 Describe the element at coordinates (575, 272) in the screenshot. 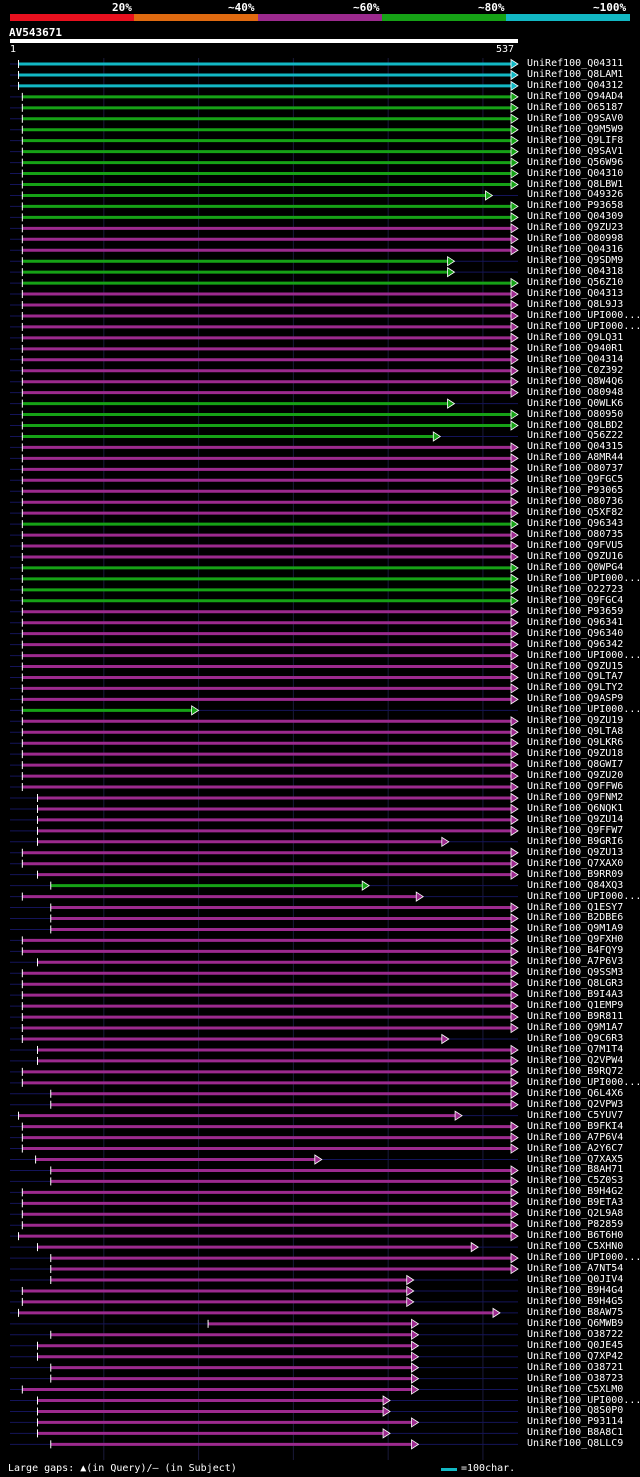

I see `hit-label: UniRef100_Q04318` at that location.